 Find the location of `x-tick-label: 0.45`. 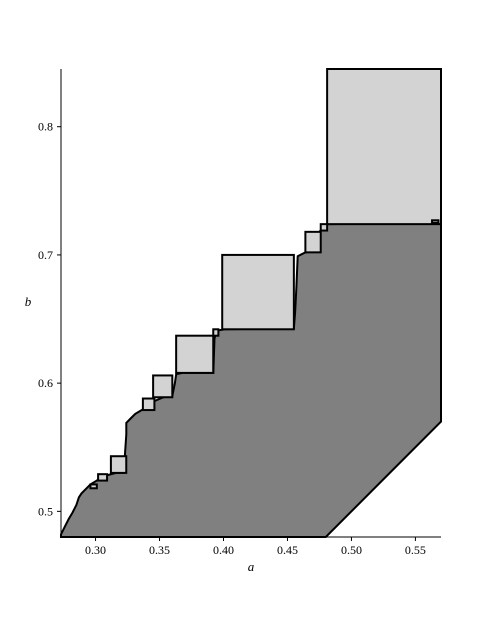

x-tick-label: 0.45 is located at coordinates (287, 550).